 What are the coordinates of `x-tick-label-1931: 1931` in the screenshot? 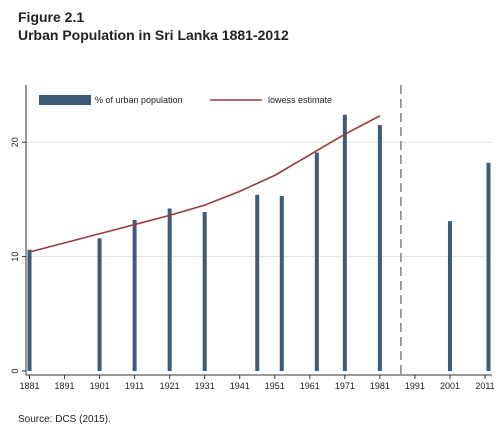 It's located at (205, 386).